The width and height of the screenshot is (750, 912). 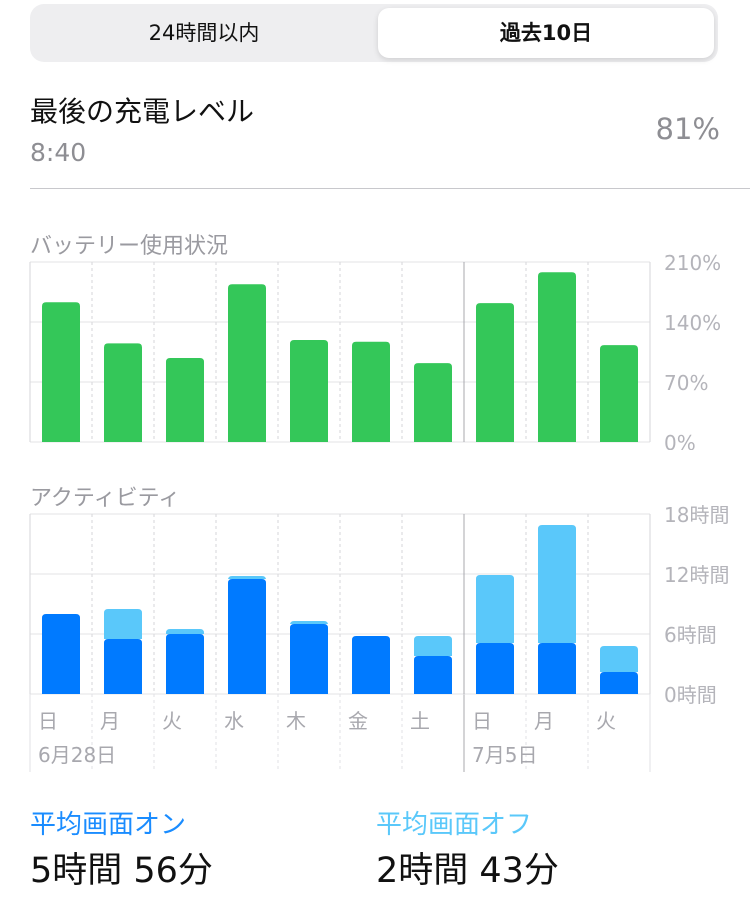 I want to click on avg-screen-on-label: 平均画面オン, so click(x=108, y=825).